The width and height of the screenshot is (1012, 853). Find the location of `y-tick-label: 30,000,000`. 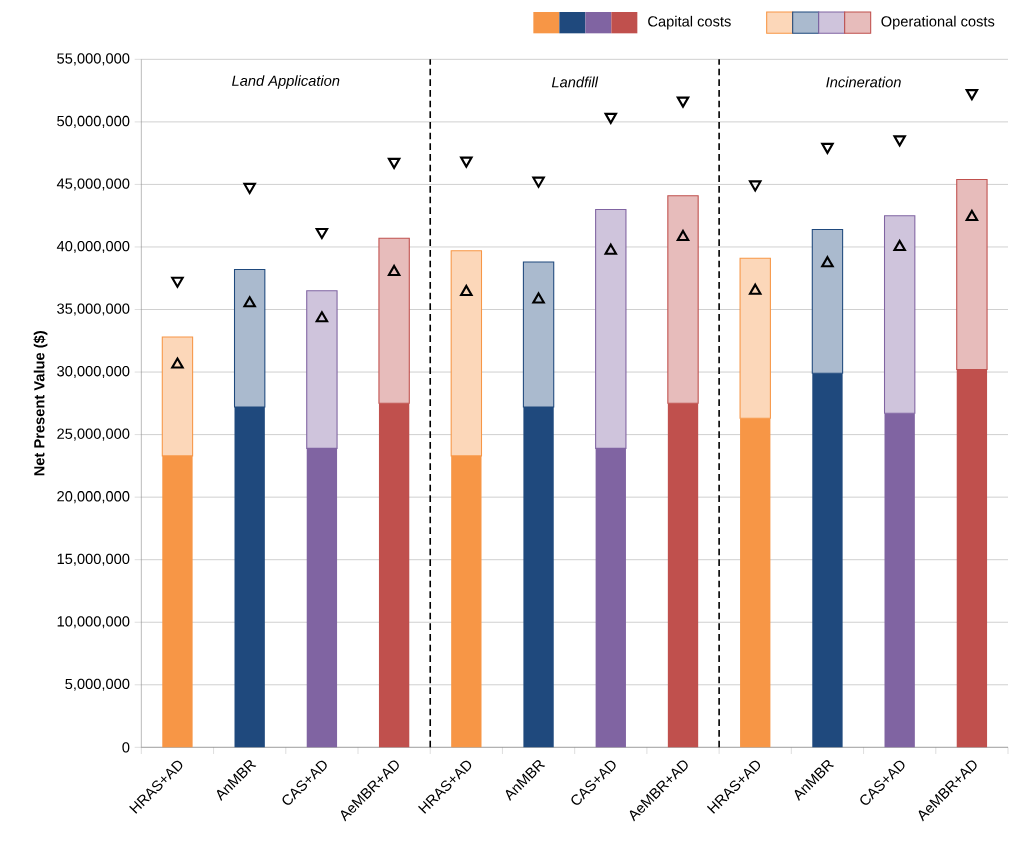

y-tick-label: 30,000,000 is located at coordinates (93, 371).